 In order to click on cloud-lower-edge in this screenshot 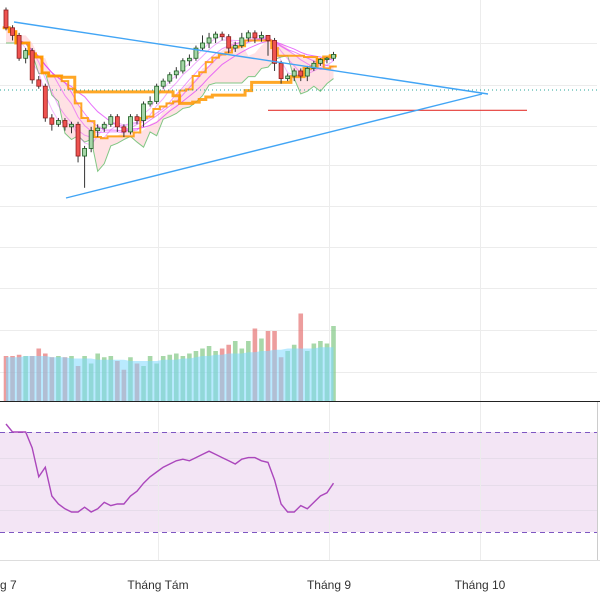, I will do `click(170, 107)`.